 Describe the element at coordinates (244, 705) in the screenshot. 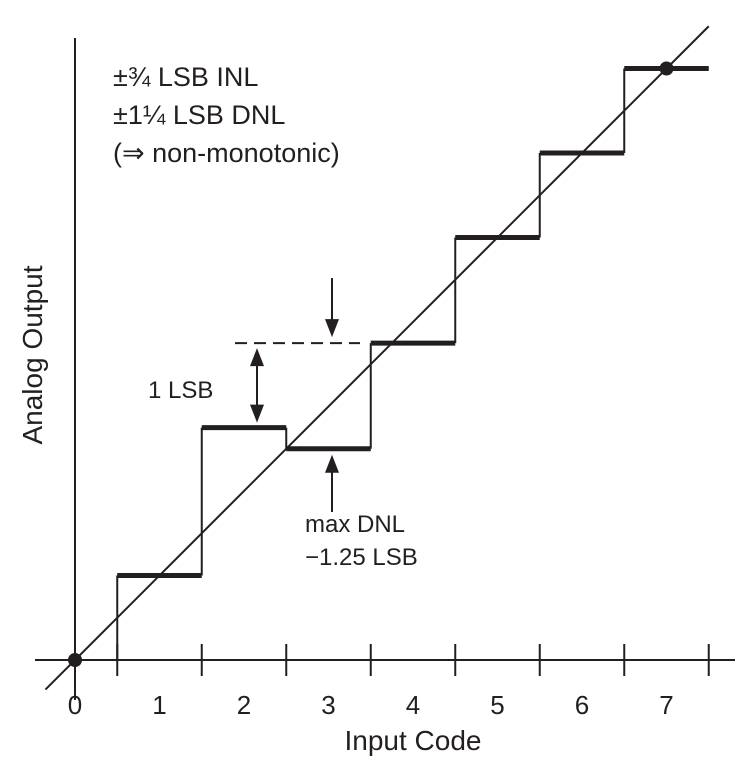

I see `x-tick-label: 2` at that location.